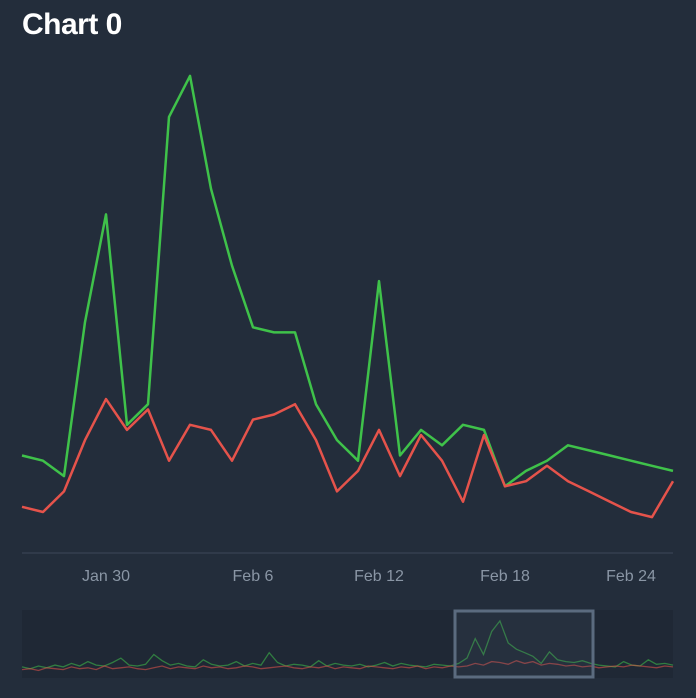 This screenshot has height=698, width=696. Describe the element at coordinates (524, 644) in the screenshot. I see `navigator-selection-window` at that location.